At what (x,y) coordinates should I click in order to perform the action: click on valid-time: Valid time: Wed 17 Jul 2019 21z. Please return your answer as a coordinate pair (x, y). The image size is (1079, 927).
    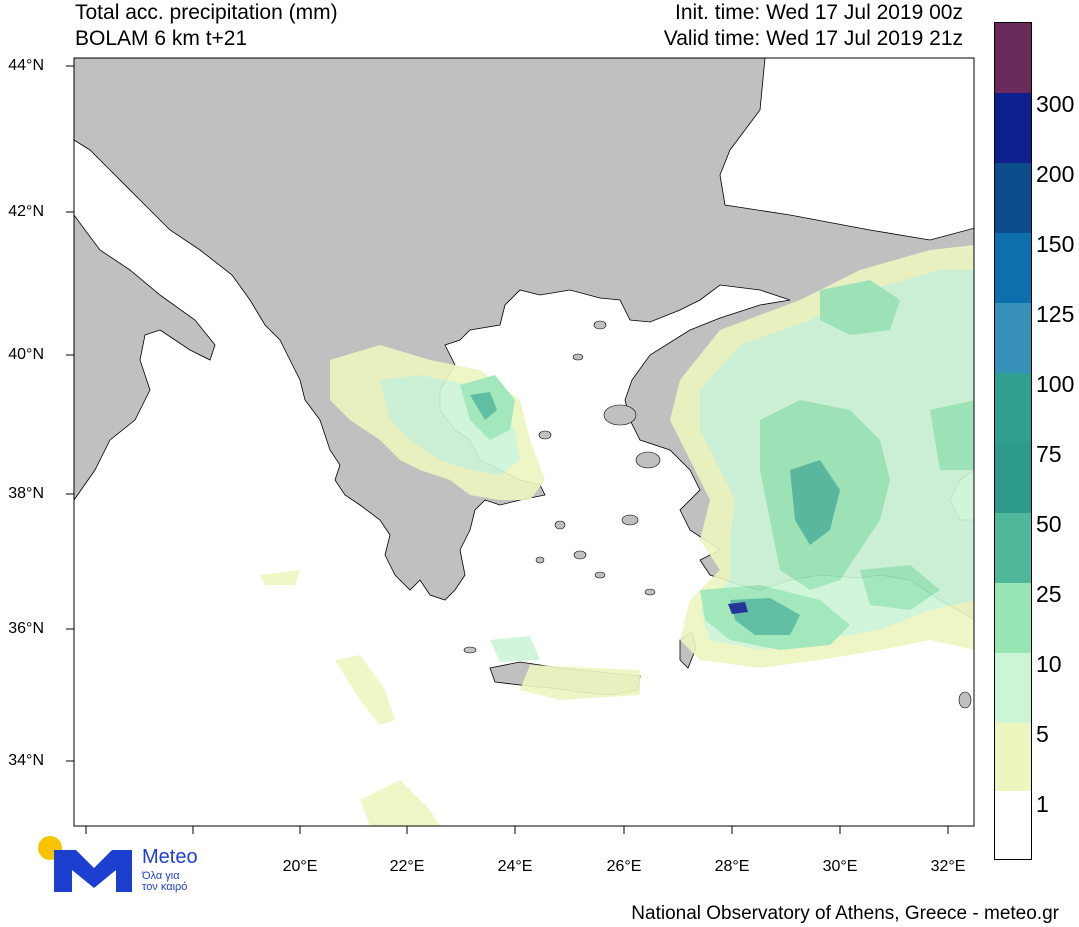
    Looking at the image, I should click on (813, 38).